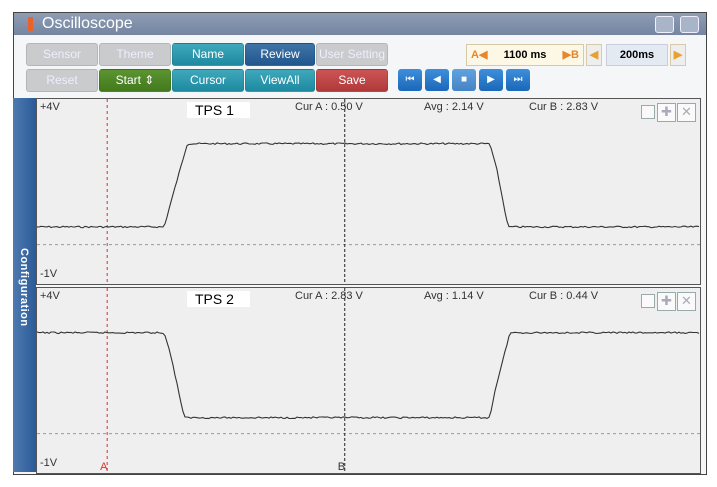 The width and height of the screenshot is (717, 487). I want to click on viewall-button: ViewAll, so click(280, 80).